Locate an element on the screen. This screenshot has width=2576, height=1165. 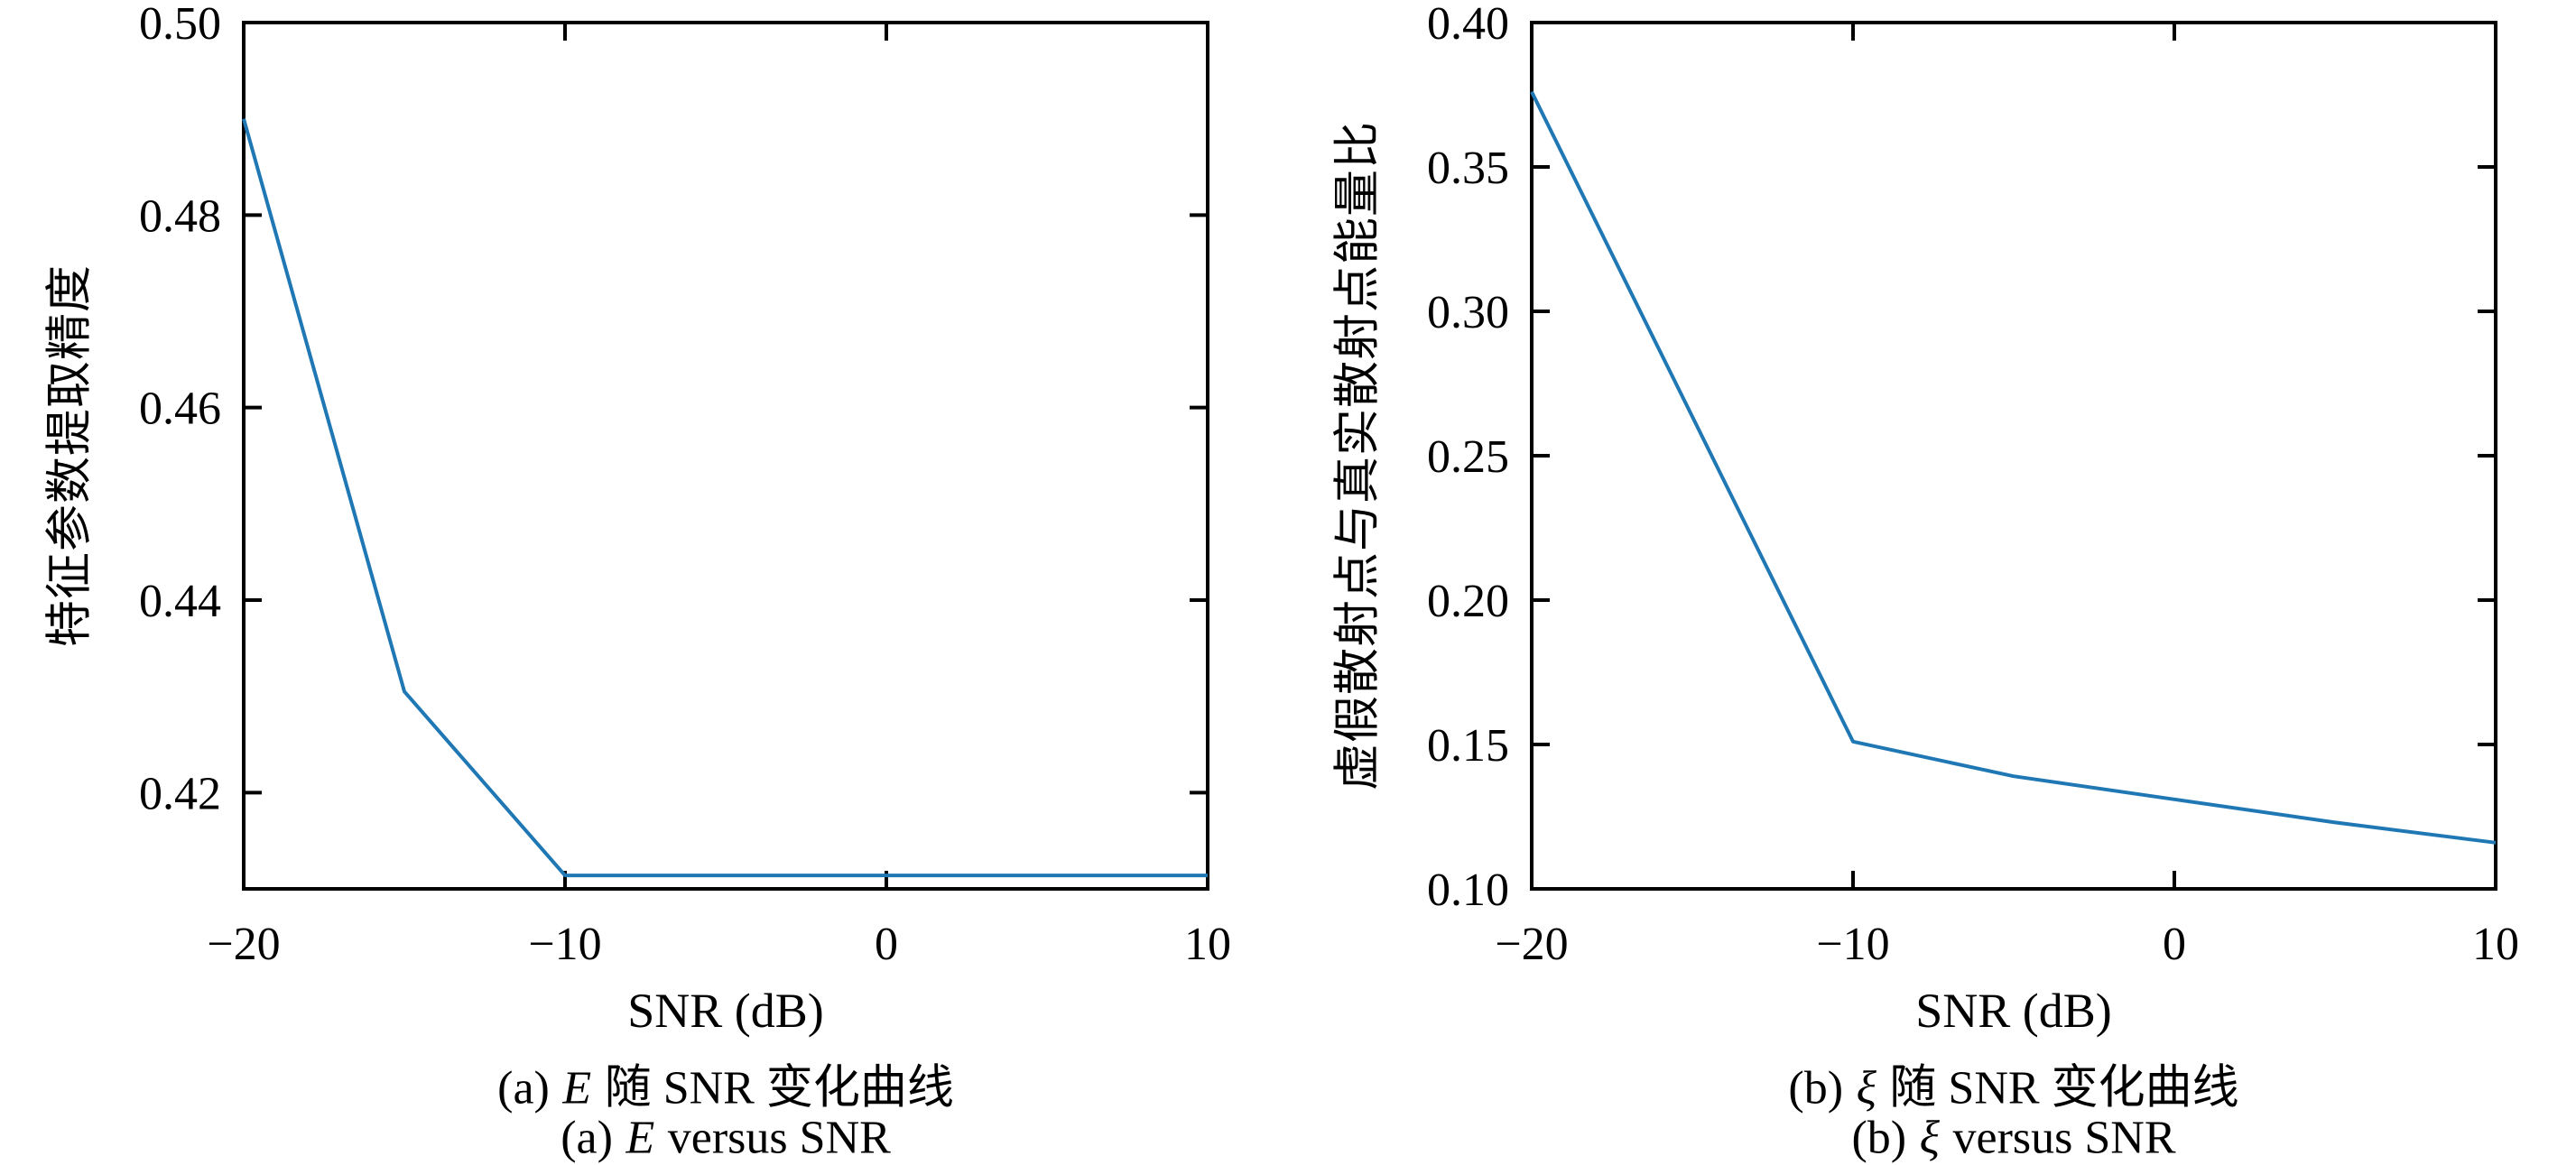
y-tick-label: 0.46 is located at coordinates (180, 409).